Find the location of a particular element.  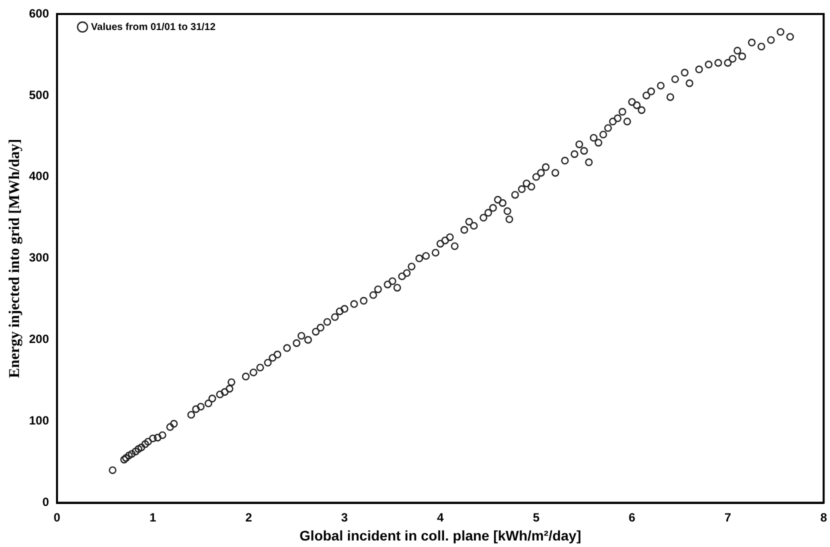

y-tick-label: 500 is located at coordinates (39, 95).